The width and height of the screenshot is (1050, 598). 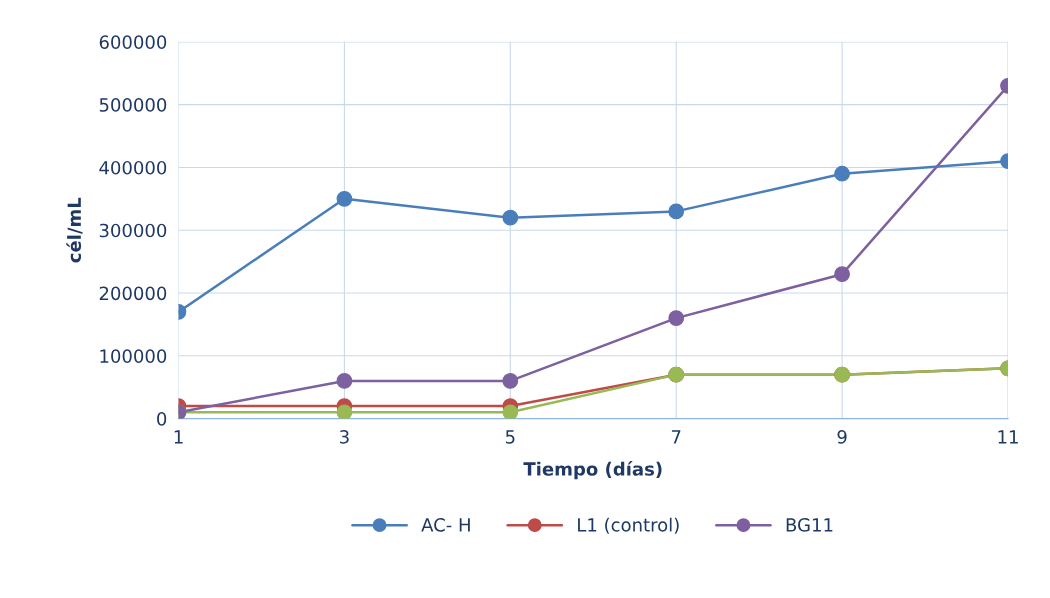 What do you see at coordinates (809, 525) in the screenshot?
I see `legend-label: BG11` at bounding box center [809, 525].